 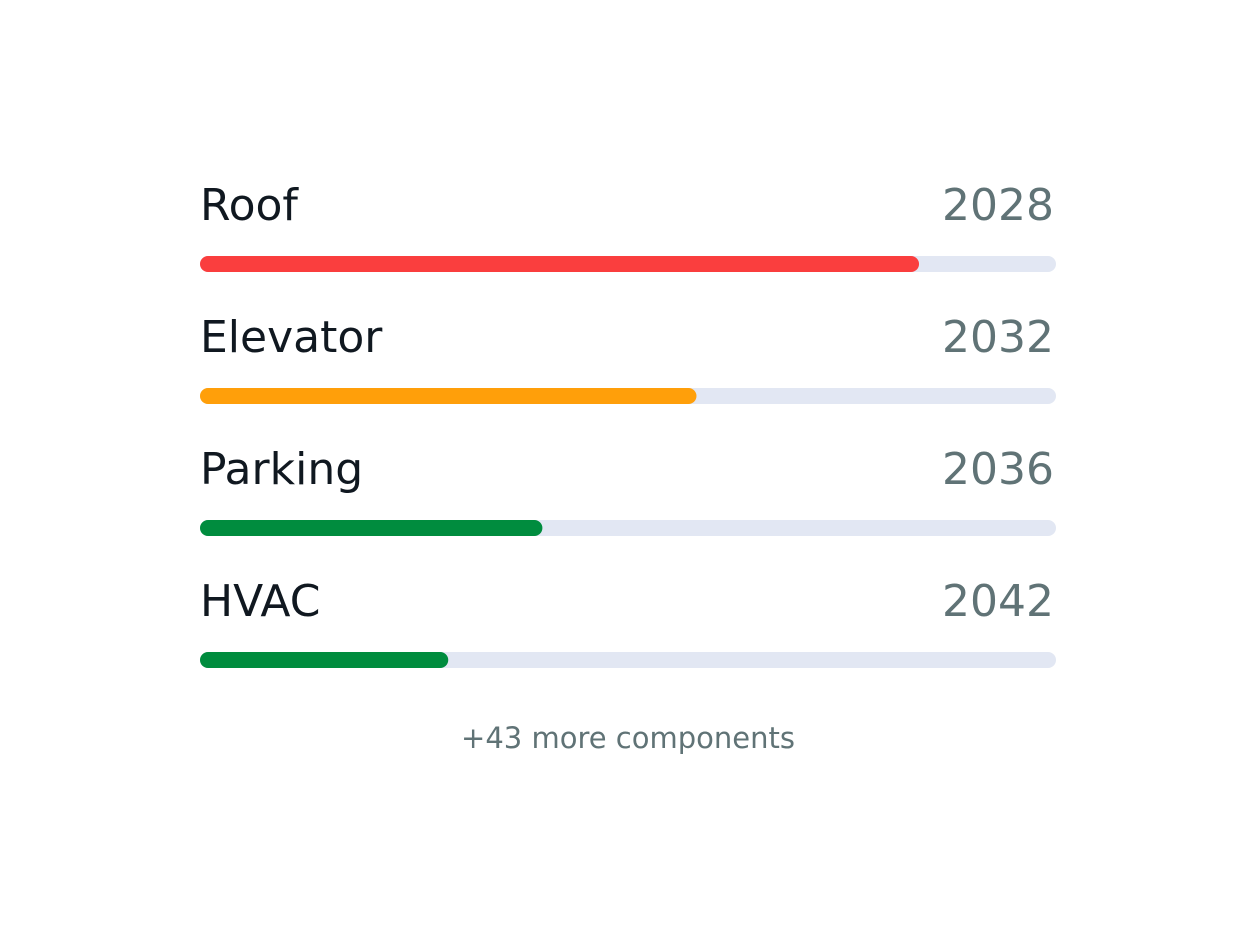 What do you see at coordinates (998, 337) in the screenshot?
I see `component-year: 2032` at bounding box center [998, 337].